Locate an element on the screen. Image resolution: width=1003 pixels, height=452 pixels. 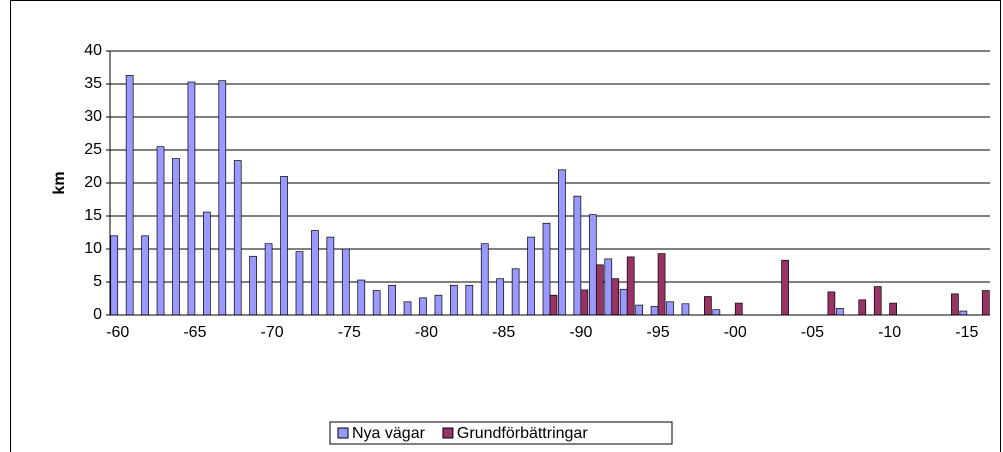
x-tick-label: -10 is located at coordinates (889, 332).